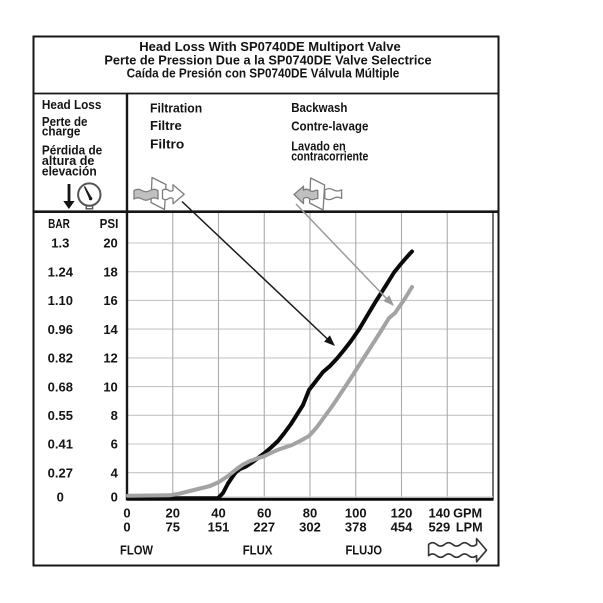  What do you see at coordinates (110, 358) in the screenshot?
I see `svg-text: 12` at bounding box center [110, 358].